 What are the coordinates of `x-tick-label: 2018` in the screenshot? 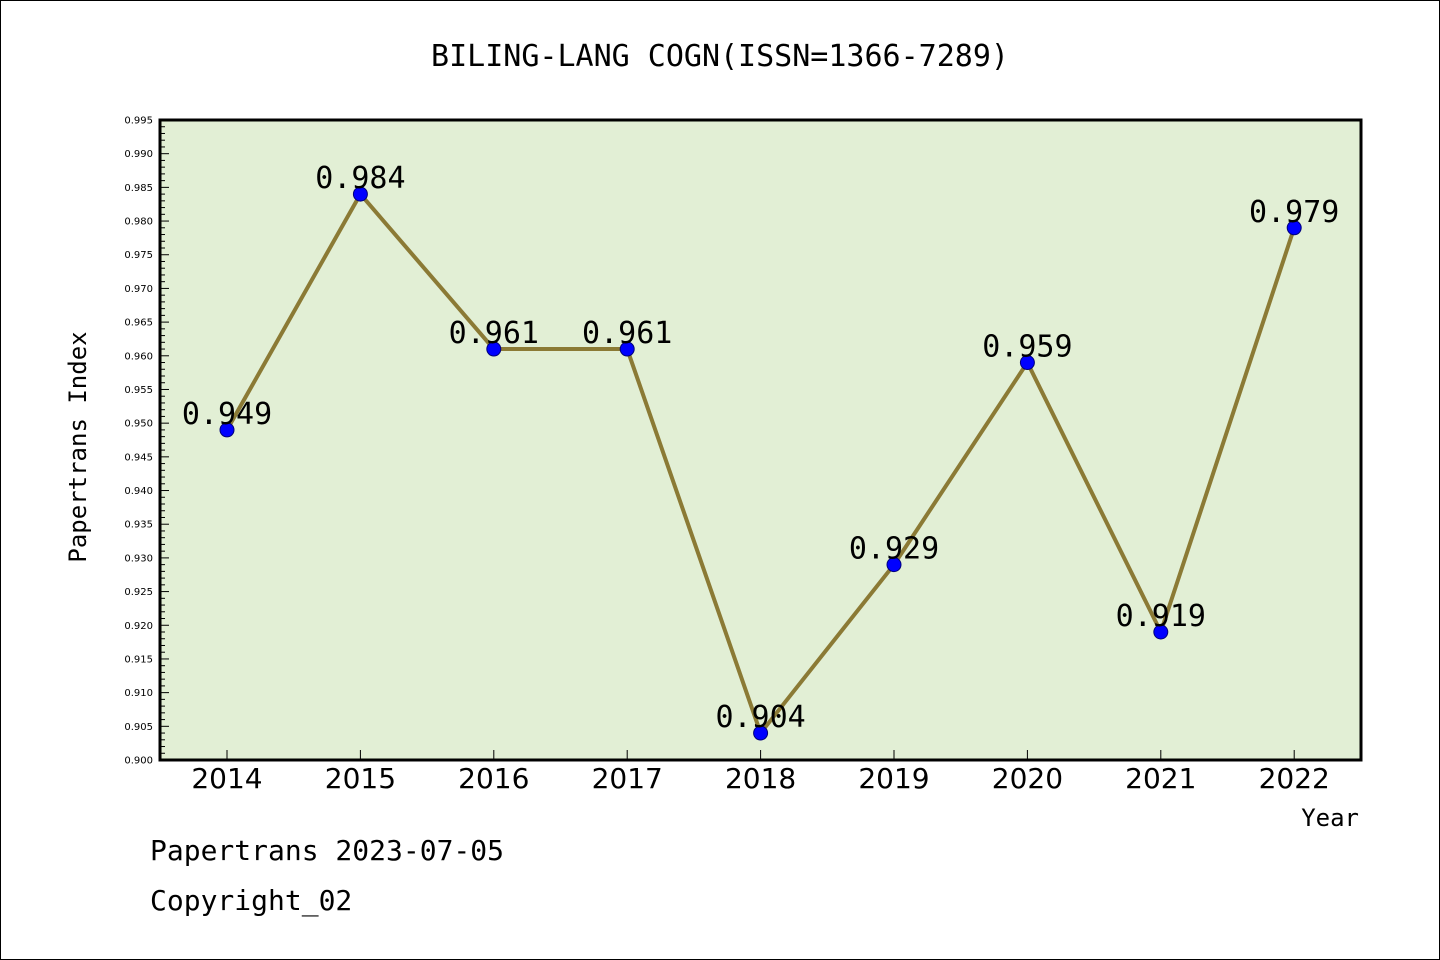 It's located at (760, 778).